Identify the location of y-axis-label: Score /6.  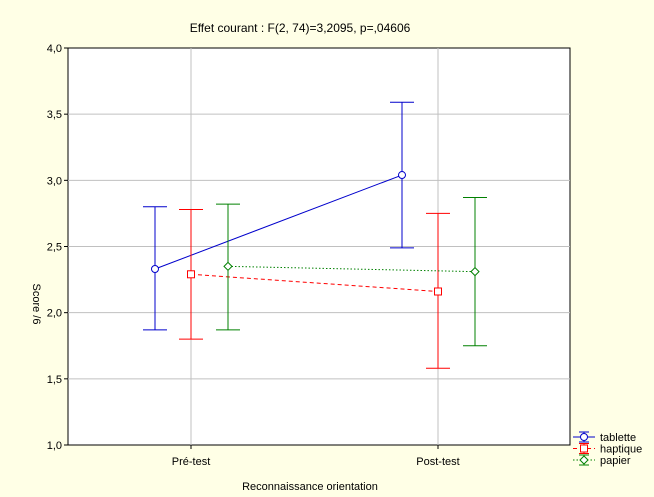
(36, 304).